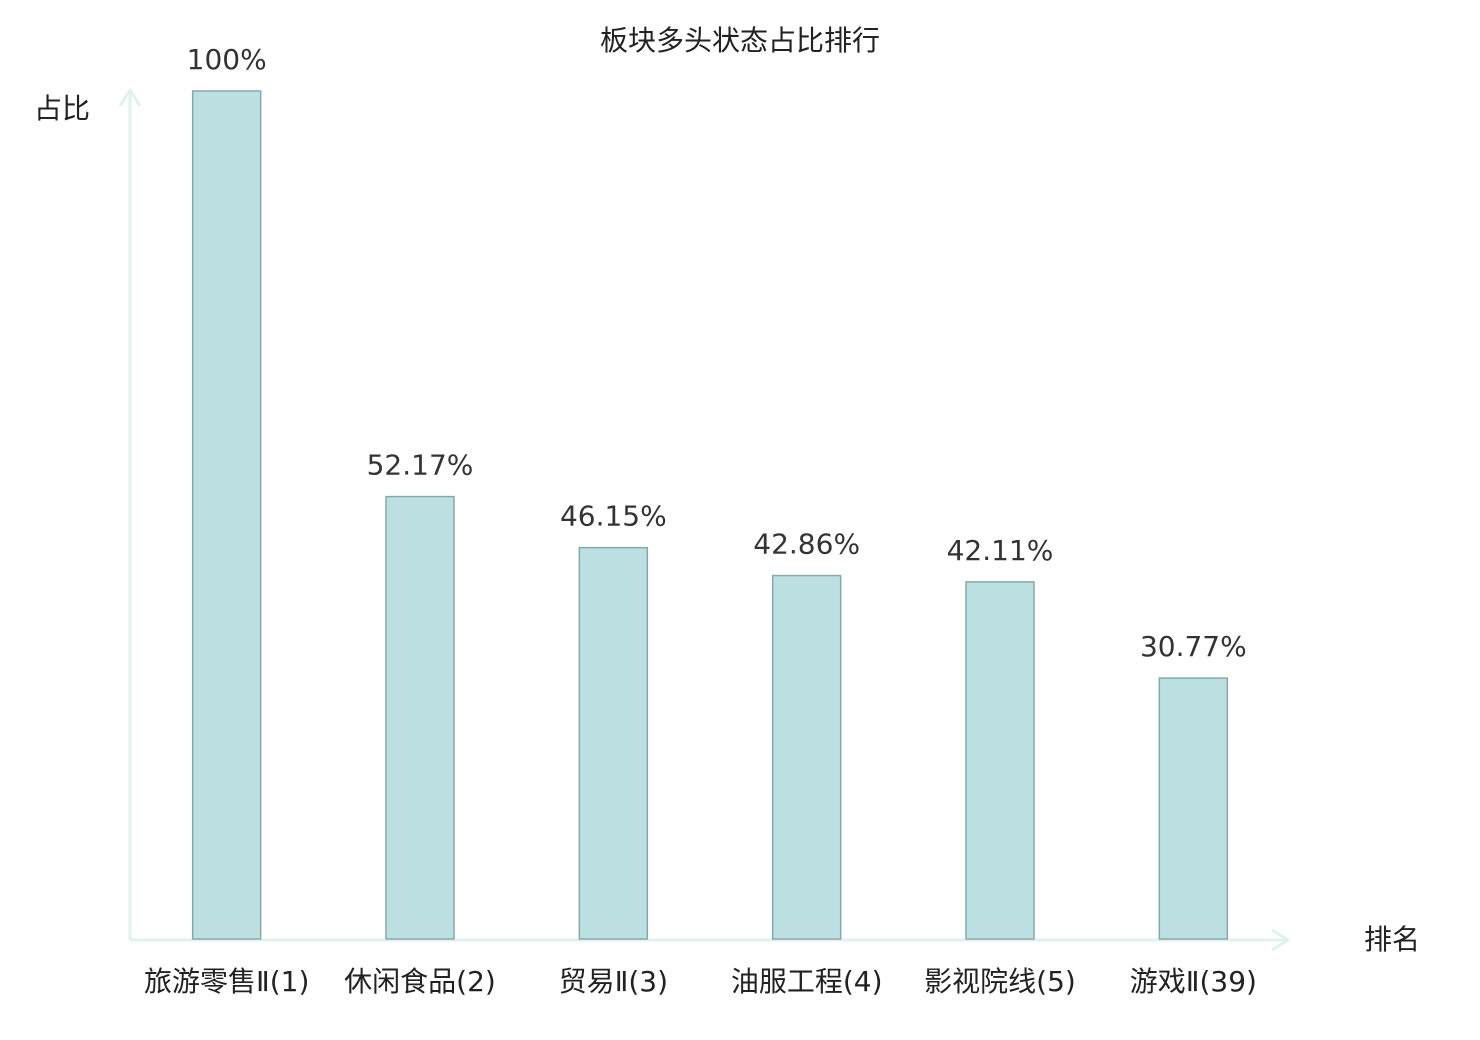 This screenshot has height=1040, width=1480. What do you see at coordinates (1193, 646) in the screenshot?
I see `value-label: 30.77%` at bounding box center [1193, 646].